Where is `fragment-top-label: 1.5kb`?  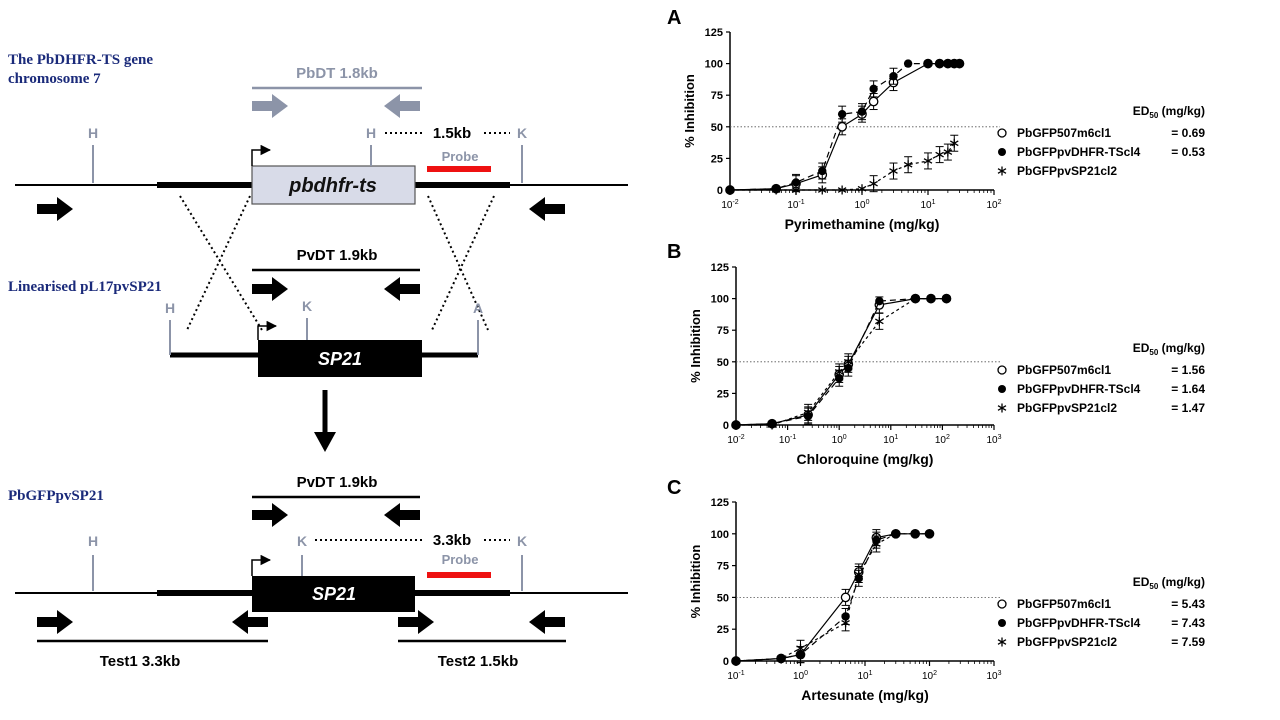 fragment-top-label: 1.5kb is located at coordinates (452, 133).